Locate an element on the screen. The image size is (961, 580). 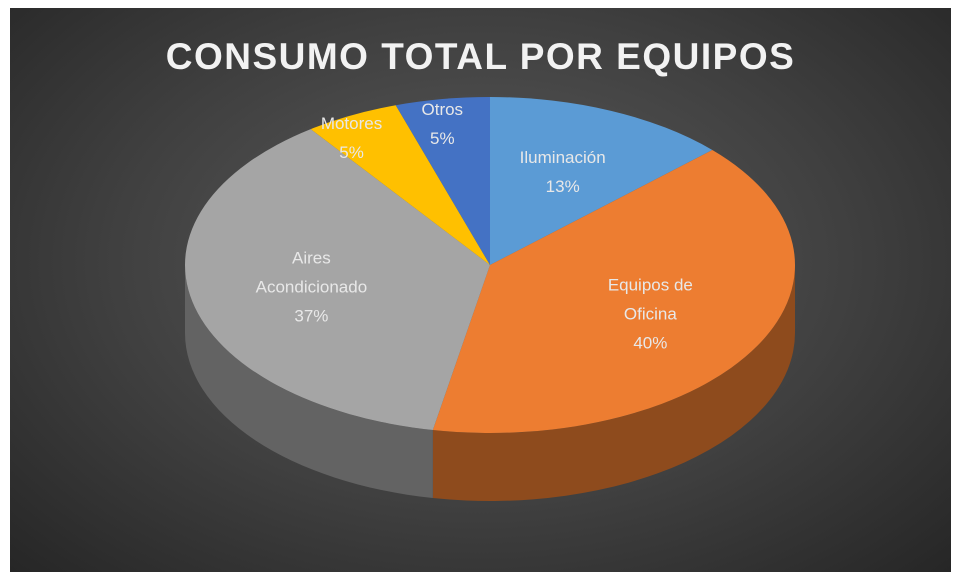
data-label: Iluminación 13% is located at coordinates (563, 172).